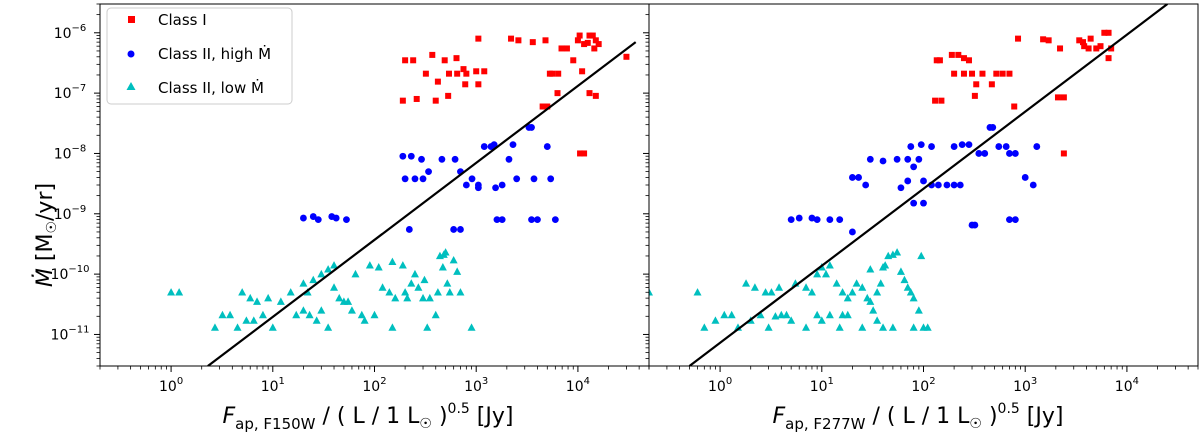 This screenshot has width=1200, height=436. Describe the element at coordinates (70, 333) in the screenshot. I see `y-tick-label: 10−11` at that location.